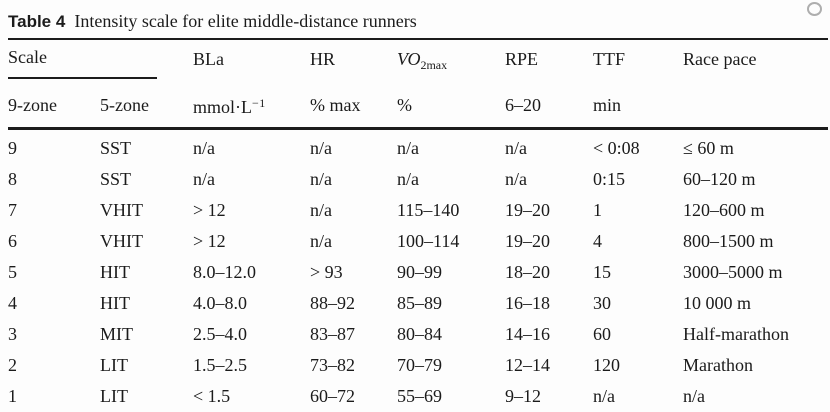 This screenshot has height=412, width=830. What do you see at coordinates (602, 334) in the screenshot?
I see `table-cell: 60` at bounding box center [602, 334].